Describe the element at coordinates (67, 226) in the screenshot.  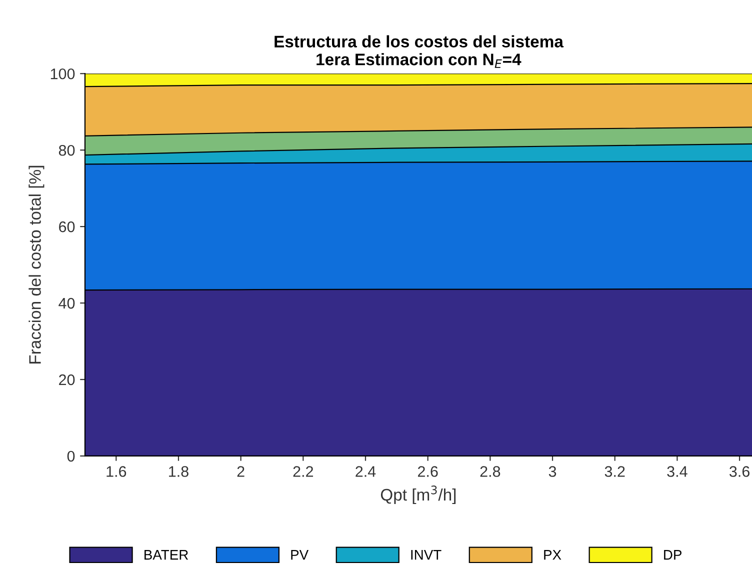
I see `y-tick-label: 60` at that location.